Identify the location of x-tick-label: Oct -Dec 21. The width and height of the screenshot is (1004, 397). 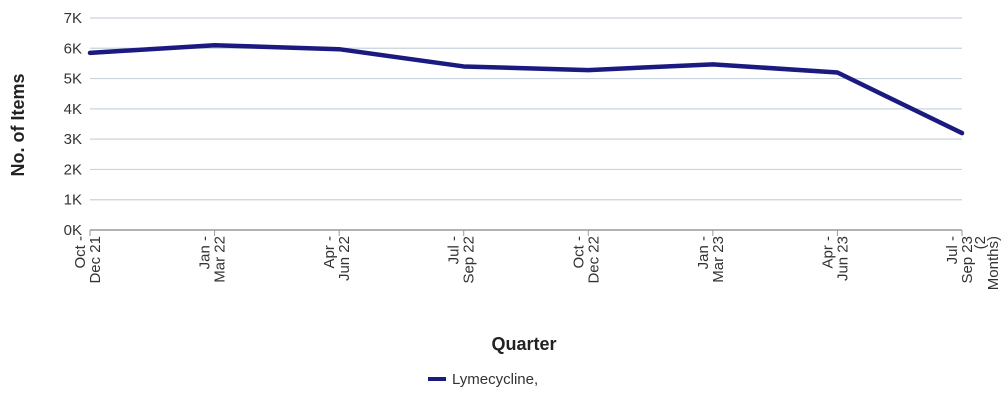
(88, 260).